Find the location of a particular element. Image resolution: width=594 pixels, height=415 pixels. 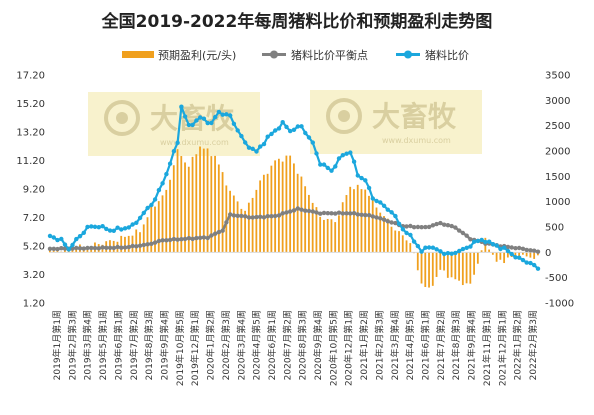

legend-label-breakeven: 猪料比价平衡点 is located at coordinates (329, 55).